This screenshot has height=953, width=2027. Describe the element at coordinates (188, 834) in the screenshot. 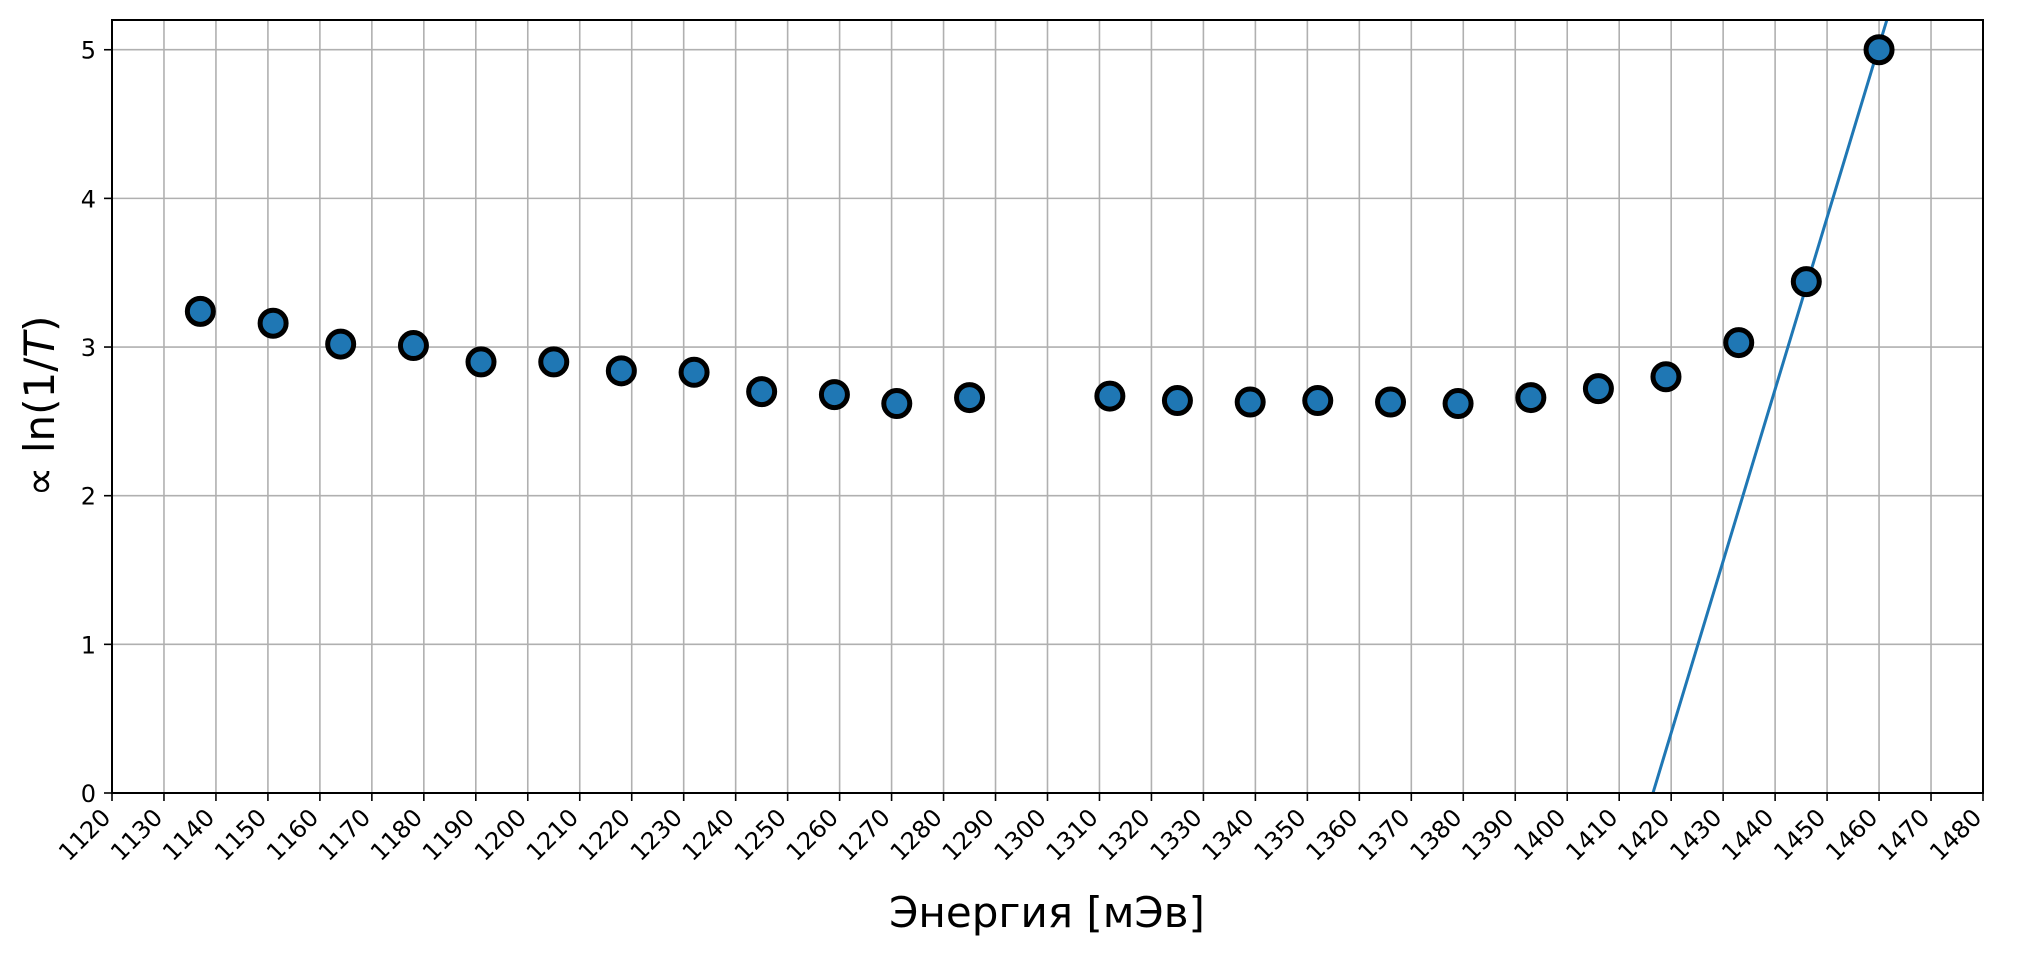

I see `x-tick-label: 1140` at that location.